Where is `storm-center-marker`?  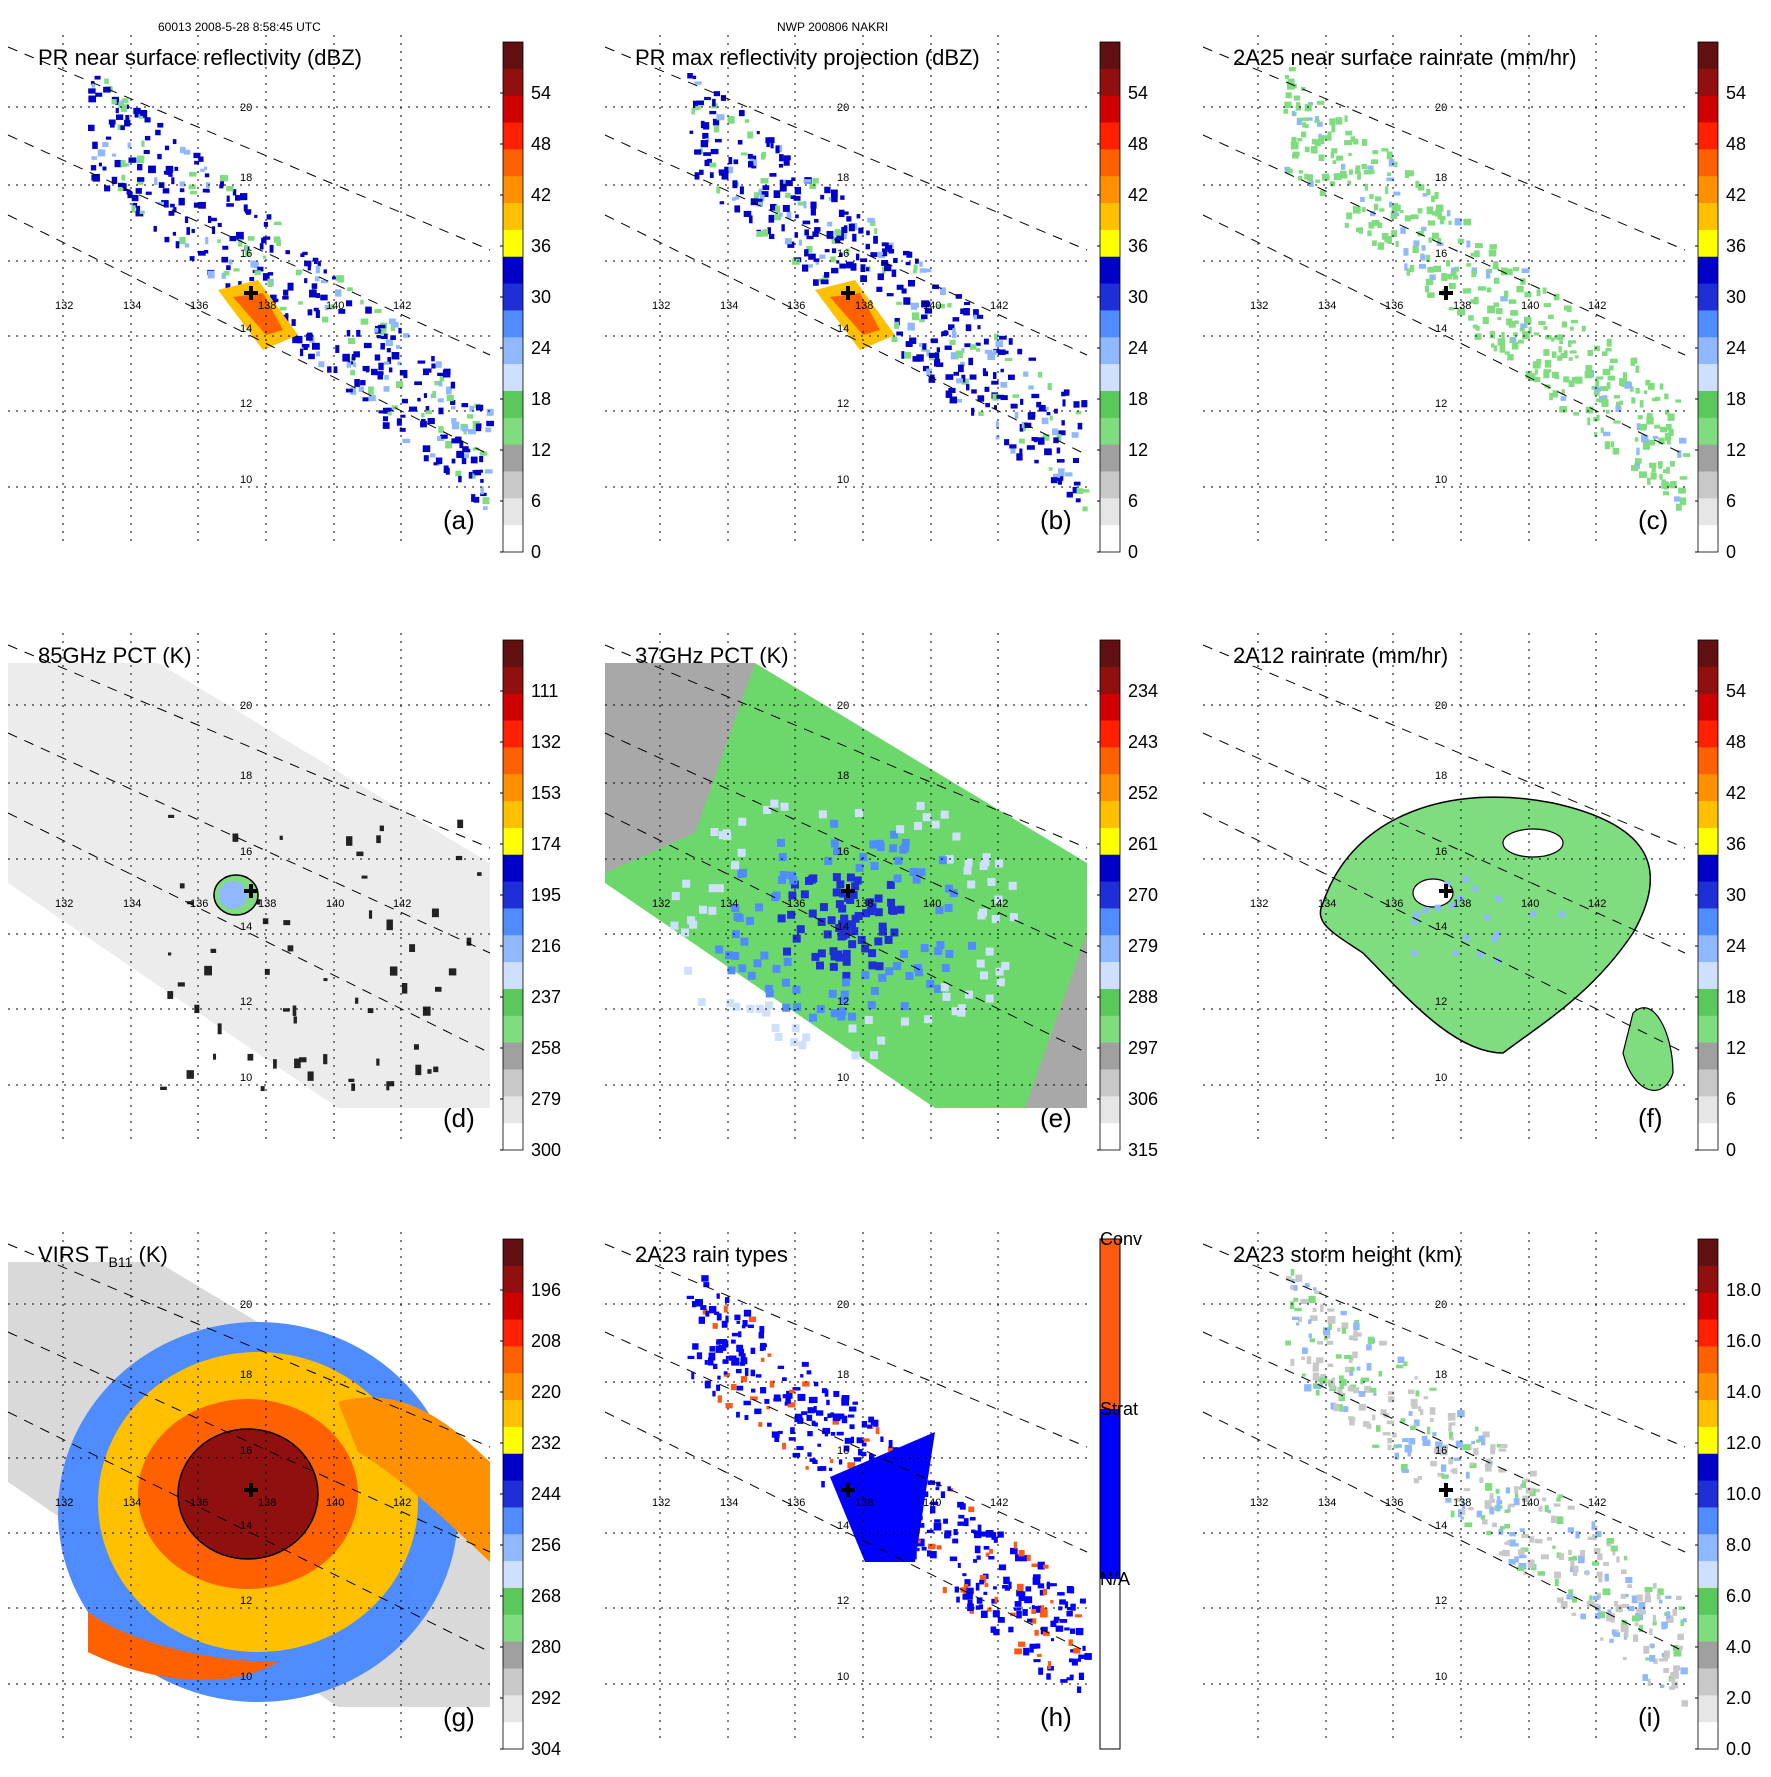 storm-center-marker is located at coordinates (848, 891).